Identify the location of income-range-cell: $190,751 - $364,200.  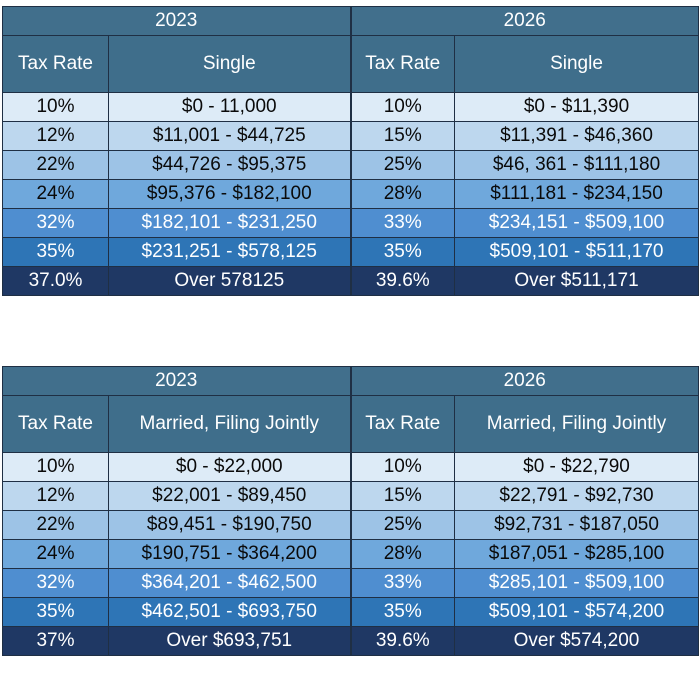
(229, 554).